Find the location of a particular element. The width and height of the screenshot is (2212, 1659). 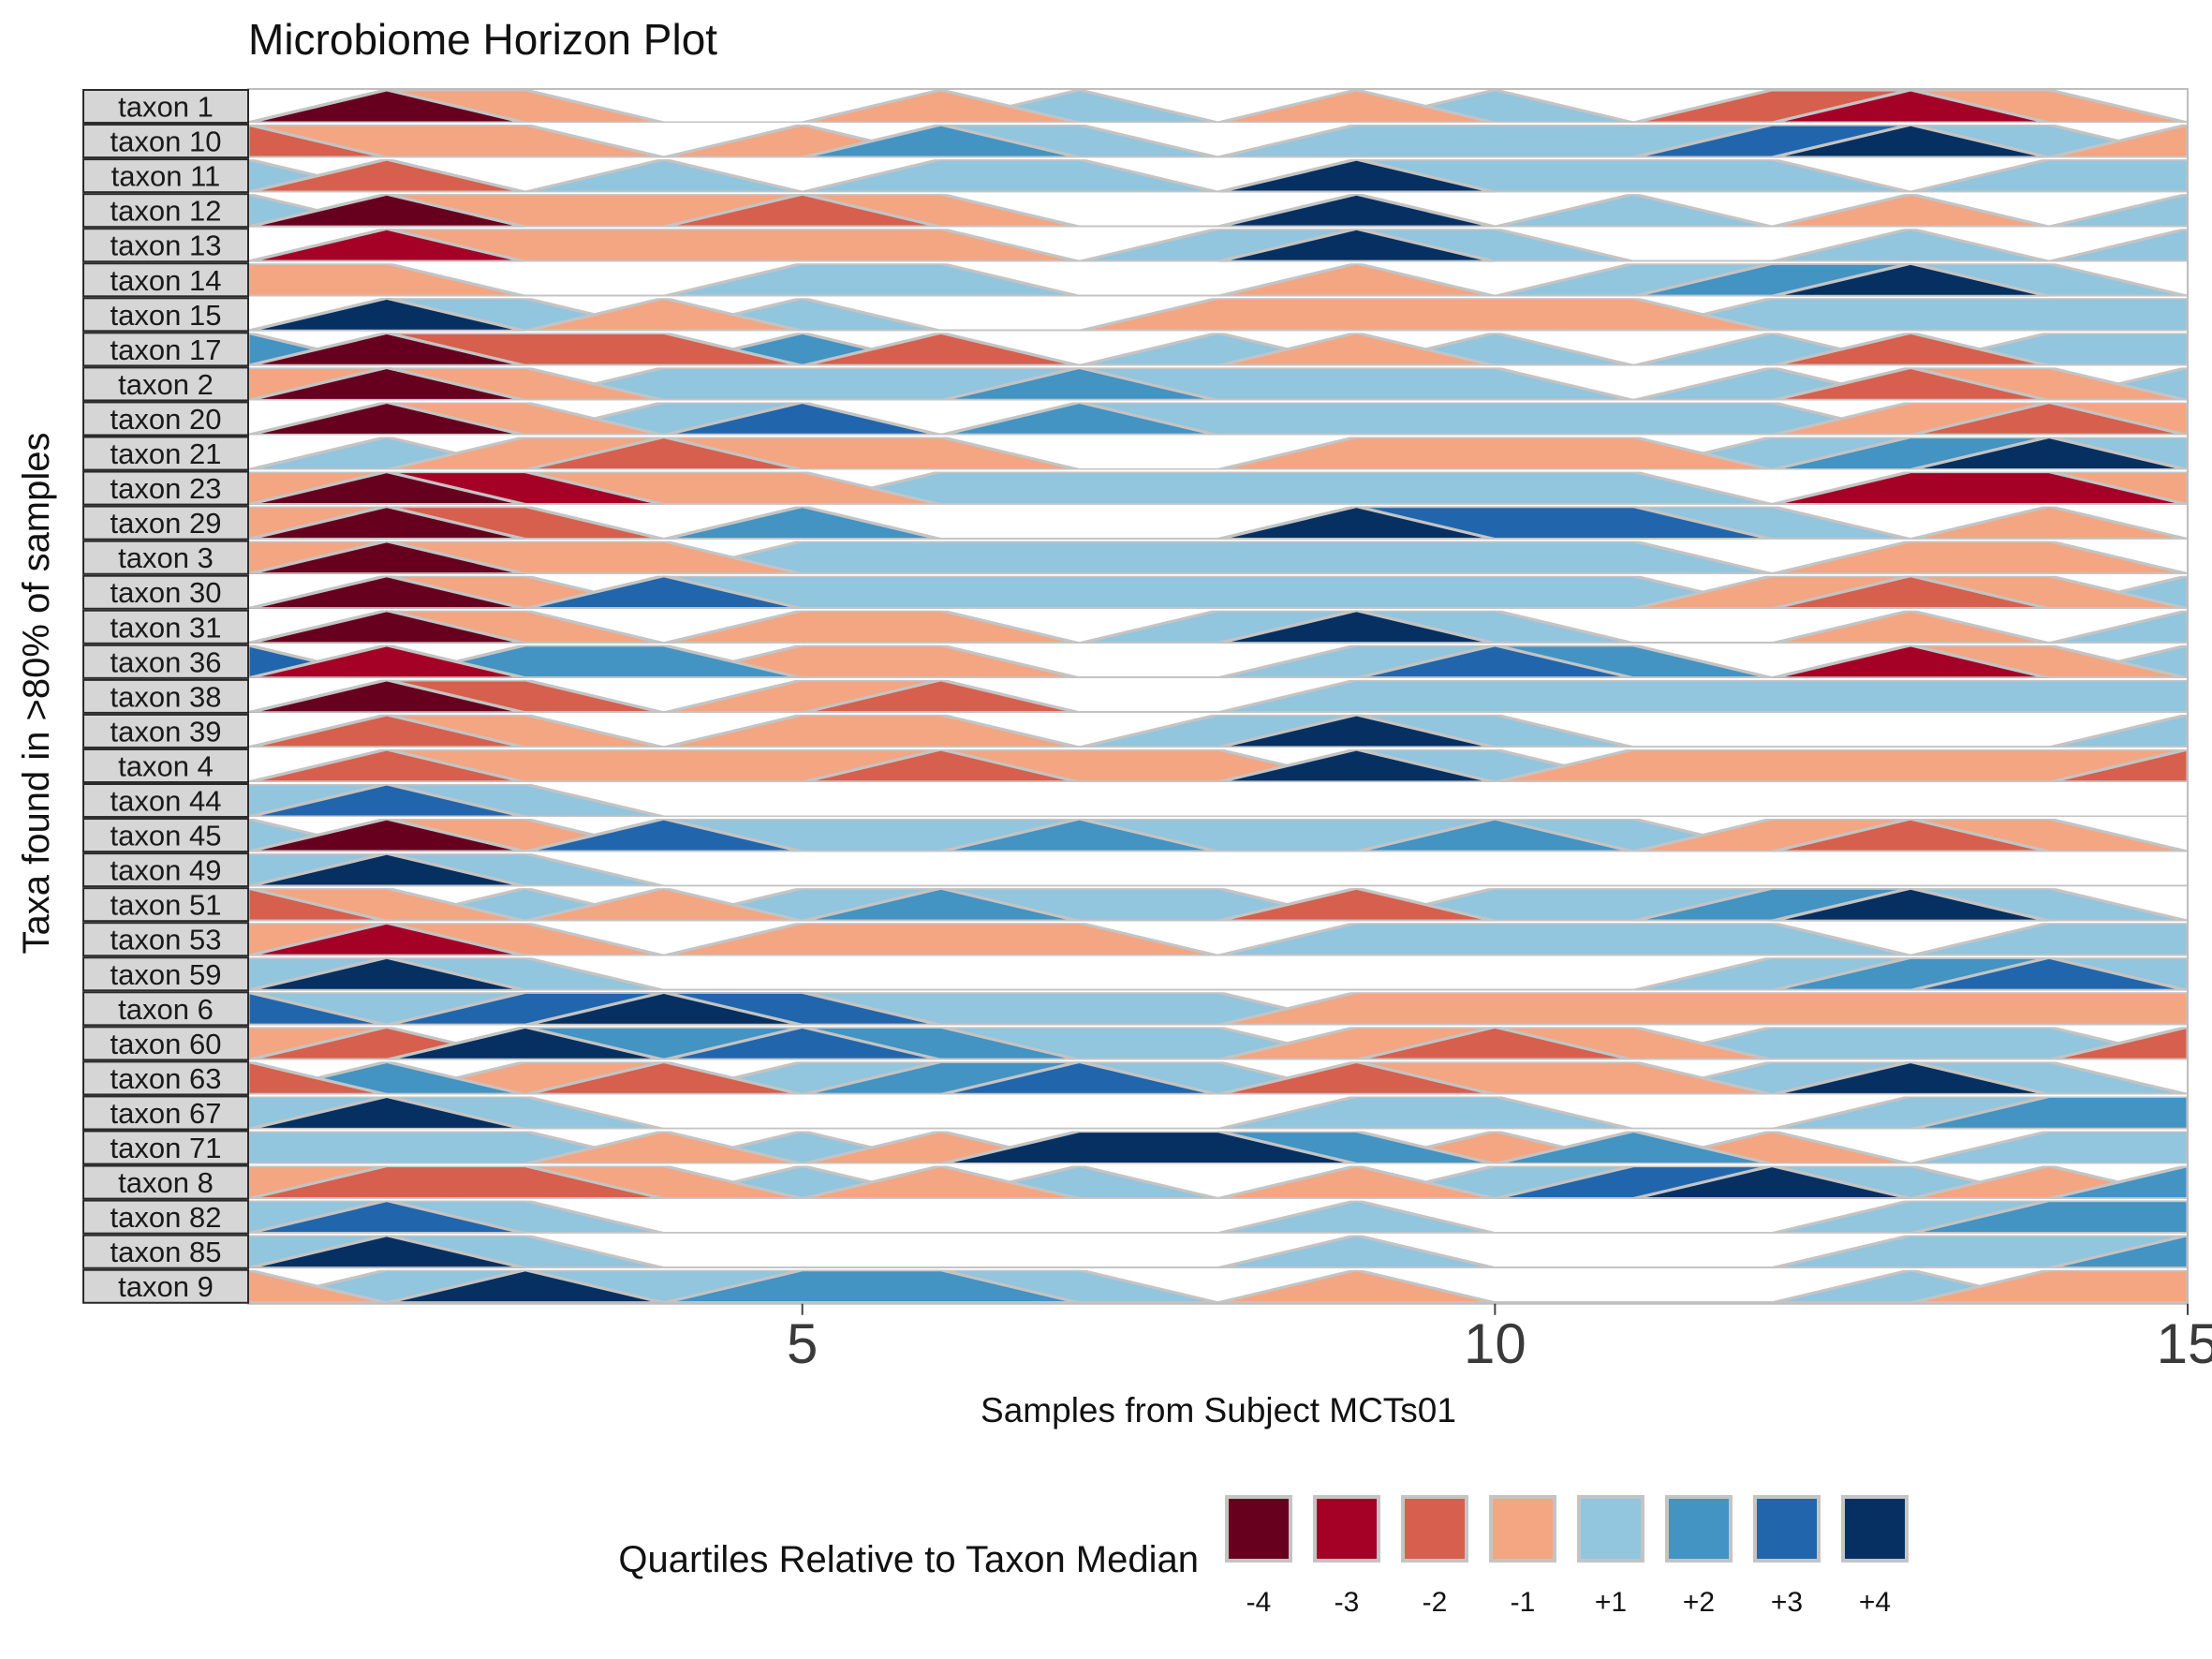

strip-label: taxon 53 is located at coordinates (166, 940).